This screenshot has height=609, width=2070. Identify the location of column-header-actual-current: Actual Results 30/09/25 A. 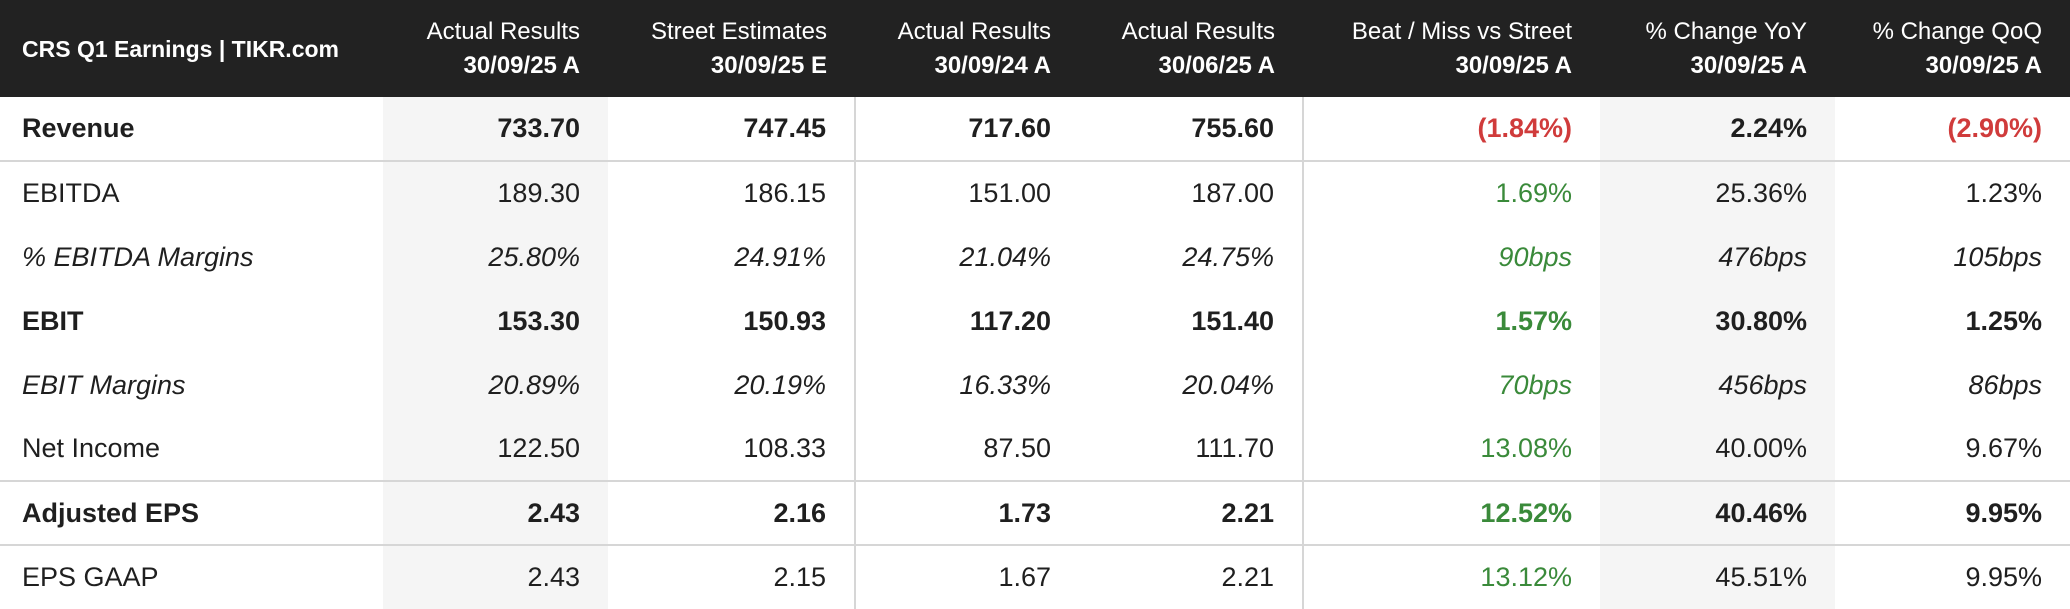
(495, 48).